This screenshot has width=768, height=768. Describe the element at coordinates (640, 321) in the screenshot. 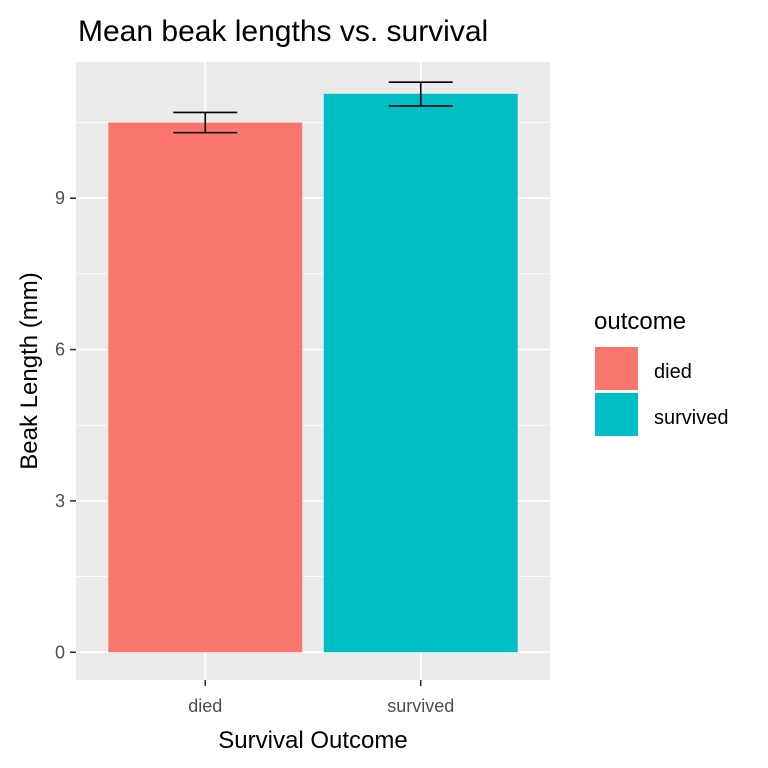

I see `legend-title: outcome` at that location.